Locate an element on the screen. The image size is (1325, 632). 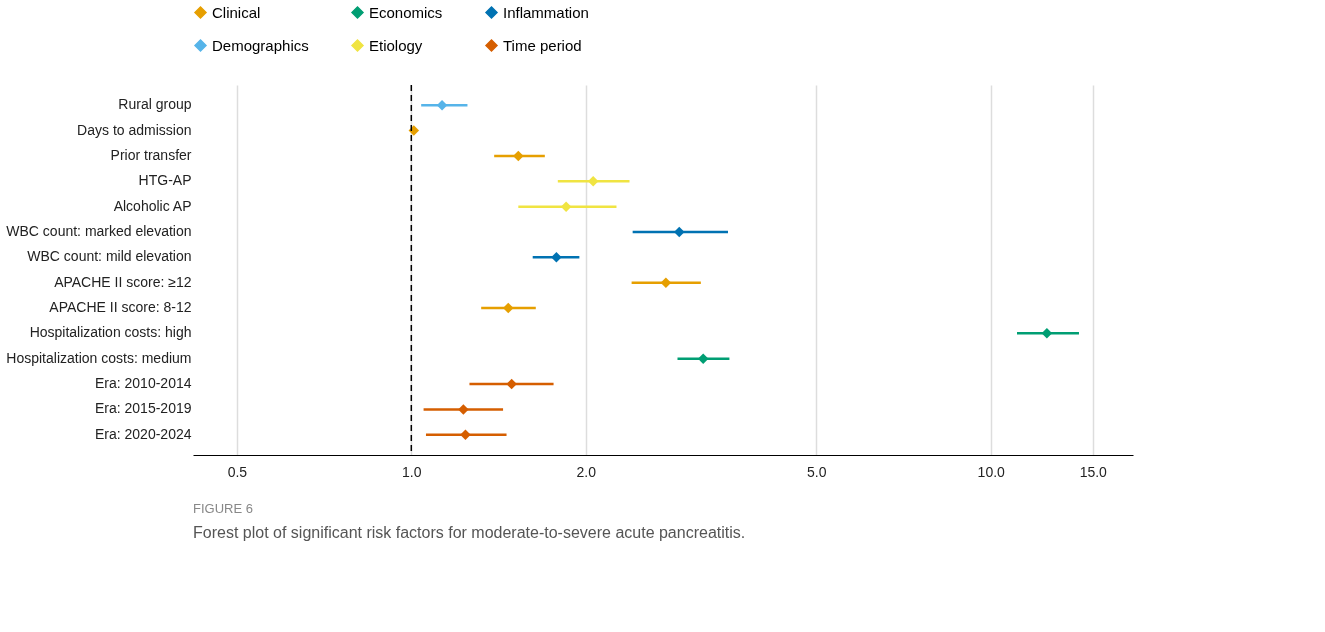
y-tick-label: WBC count: marked elevation is located at coordinates (99, 230).